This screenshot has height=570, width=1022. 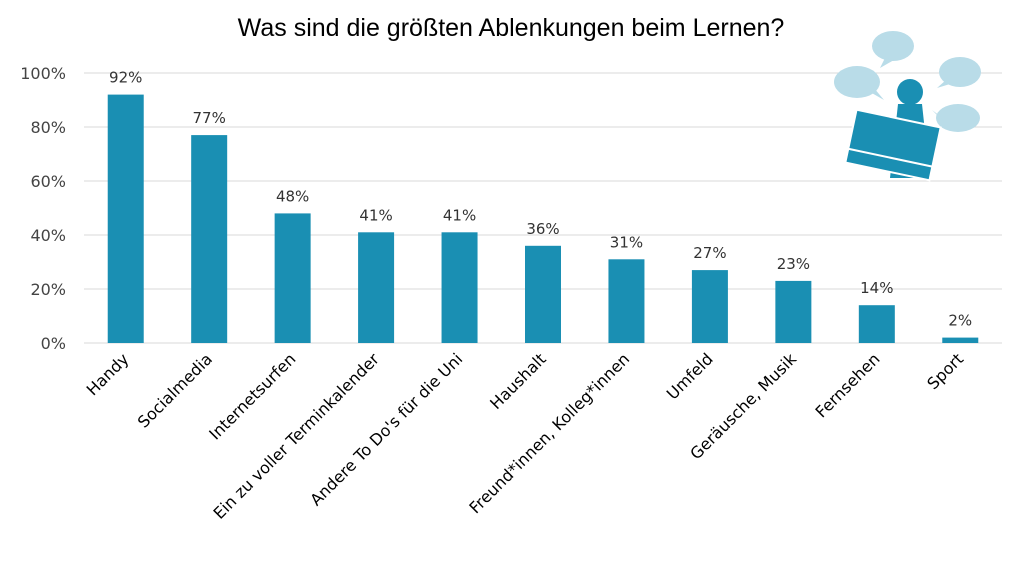 I want to click on y-tick-label: 40%, so click(x=48, y=235).